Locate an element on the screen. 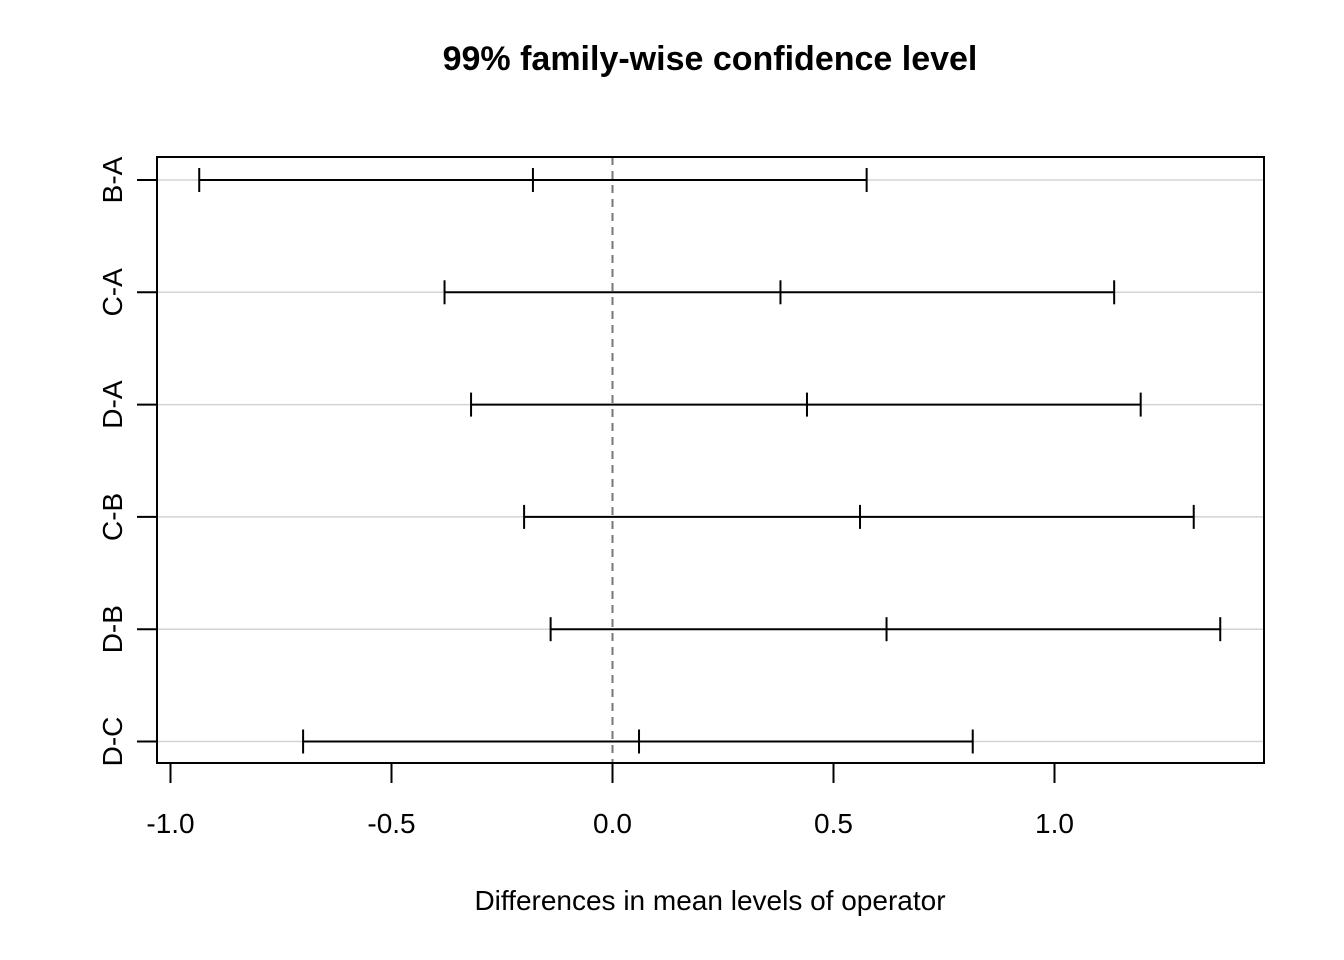 The width and height of the screenshot is (1344, 960). x-tick-label: 0.0 is located at coordinates (612, 823).